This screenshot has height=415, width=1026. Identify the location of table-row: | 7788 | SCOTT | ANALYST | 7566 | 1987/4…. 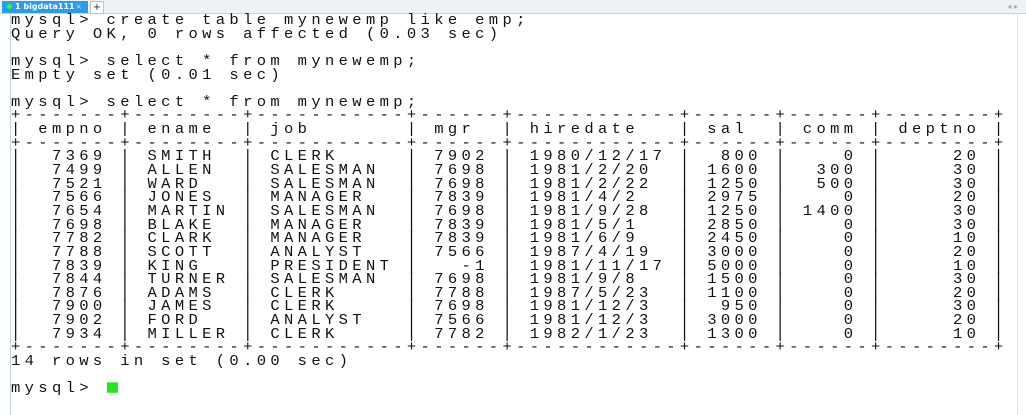
(509, 252).